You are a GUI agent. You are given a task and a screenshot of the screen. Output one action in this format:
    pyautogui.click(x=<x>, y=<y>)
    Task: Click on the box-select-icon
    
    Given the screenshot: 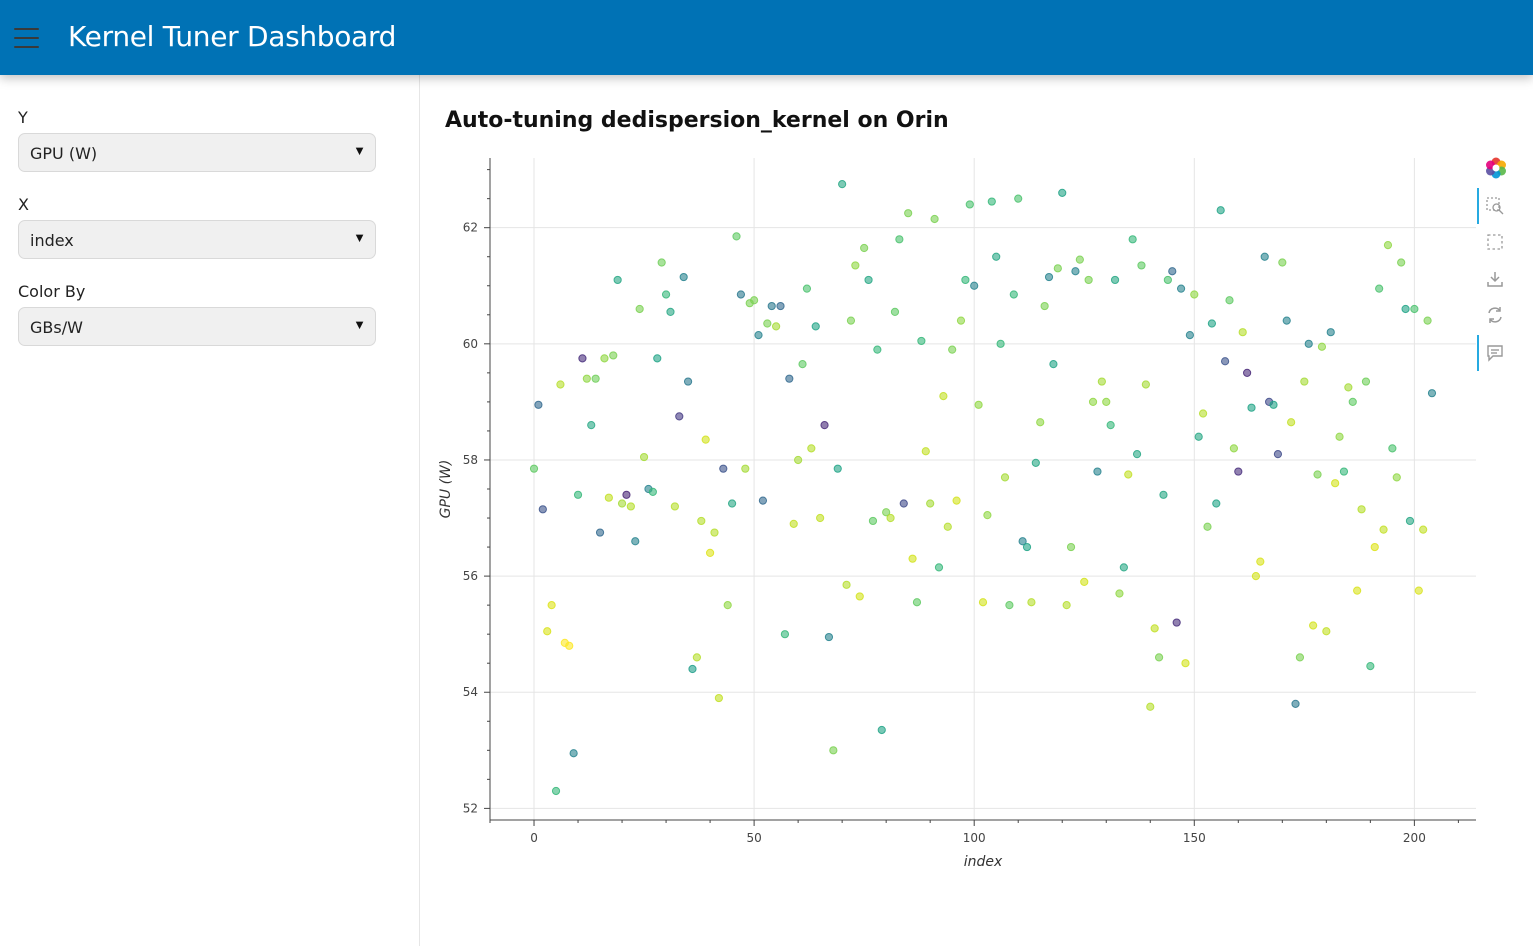 What is the action you would take?
    pyautogui.click(x=1495, y=242)
    